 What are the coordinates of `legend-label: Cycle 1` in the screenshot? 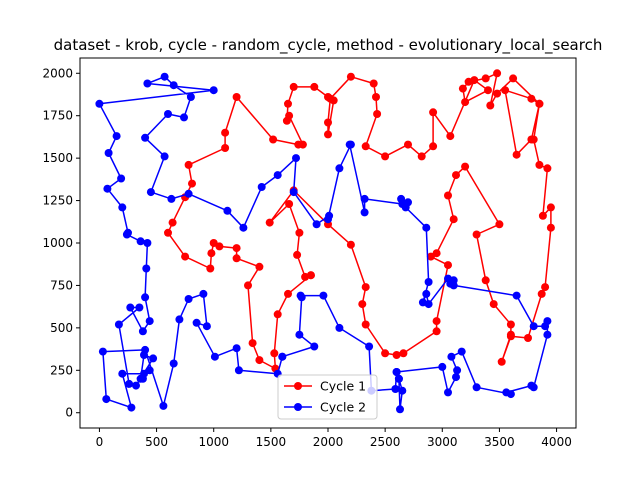 It's located at (343, 386).